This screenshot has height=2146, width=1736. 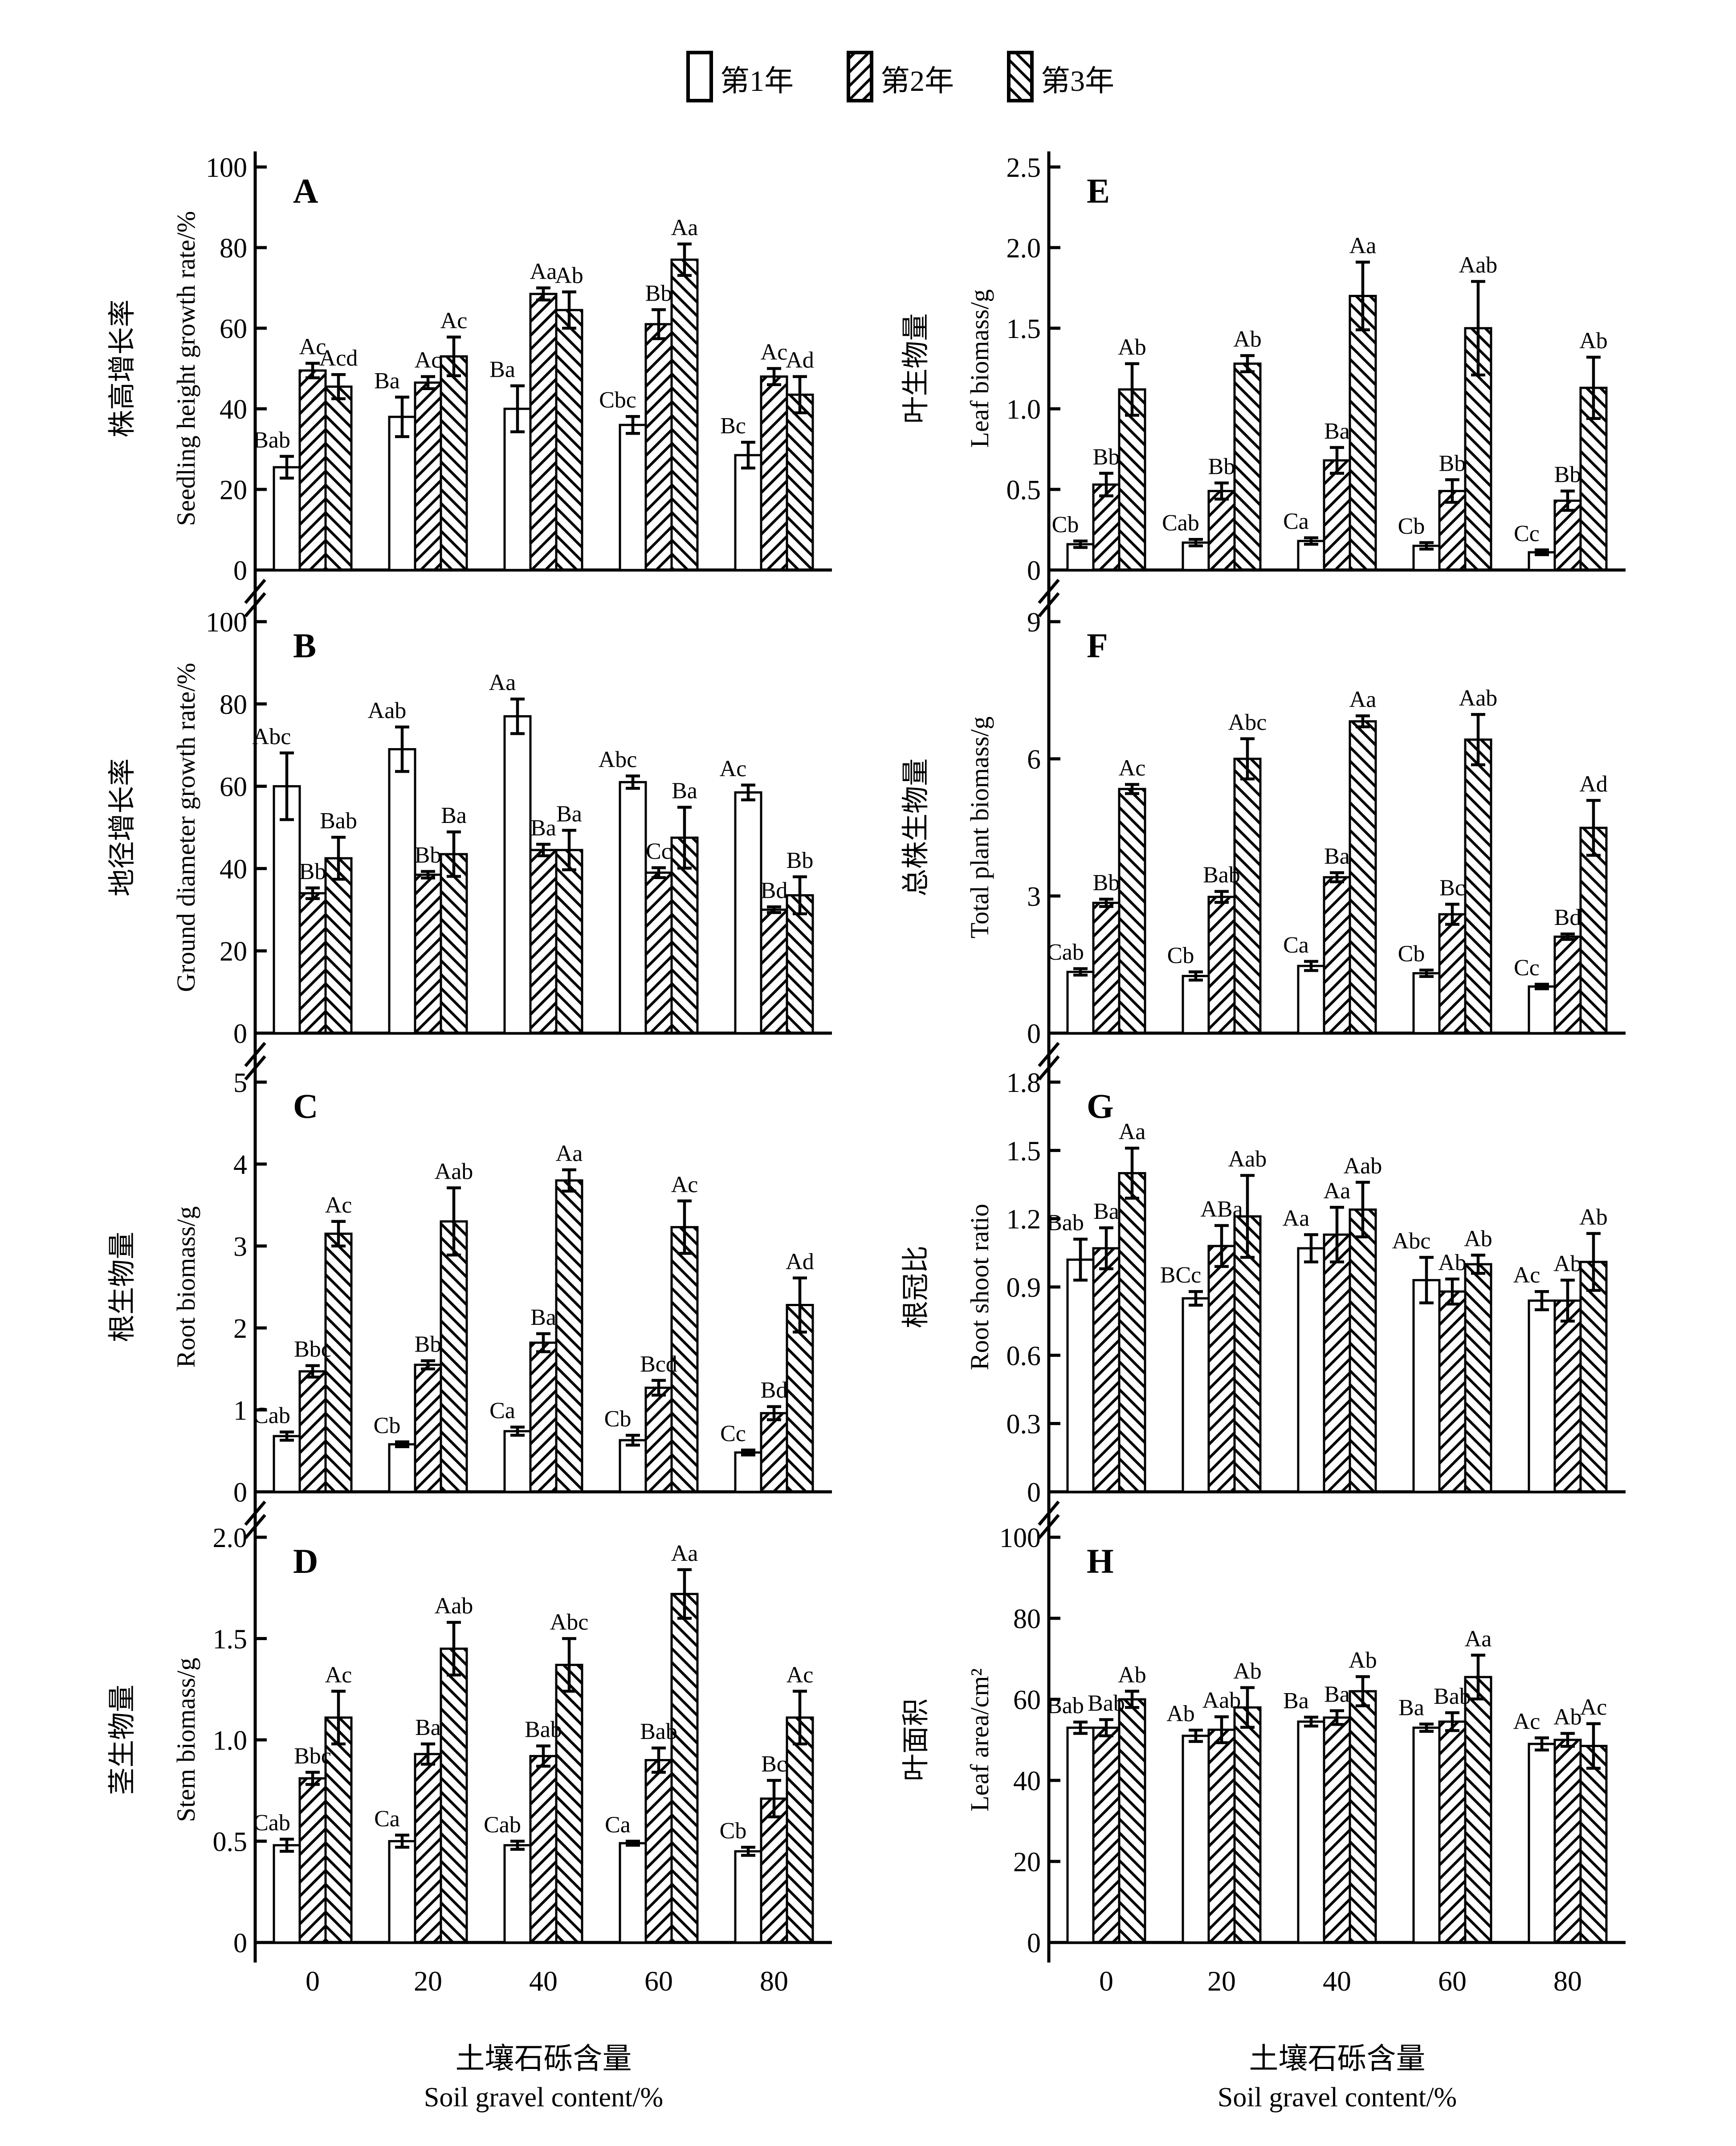 I want to click on sig-letter: Bab, so click(x=1065, y=1705).